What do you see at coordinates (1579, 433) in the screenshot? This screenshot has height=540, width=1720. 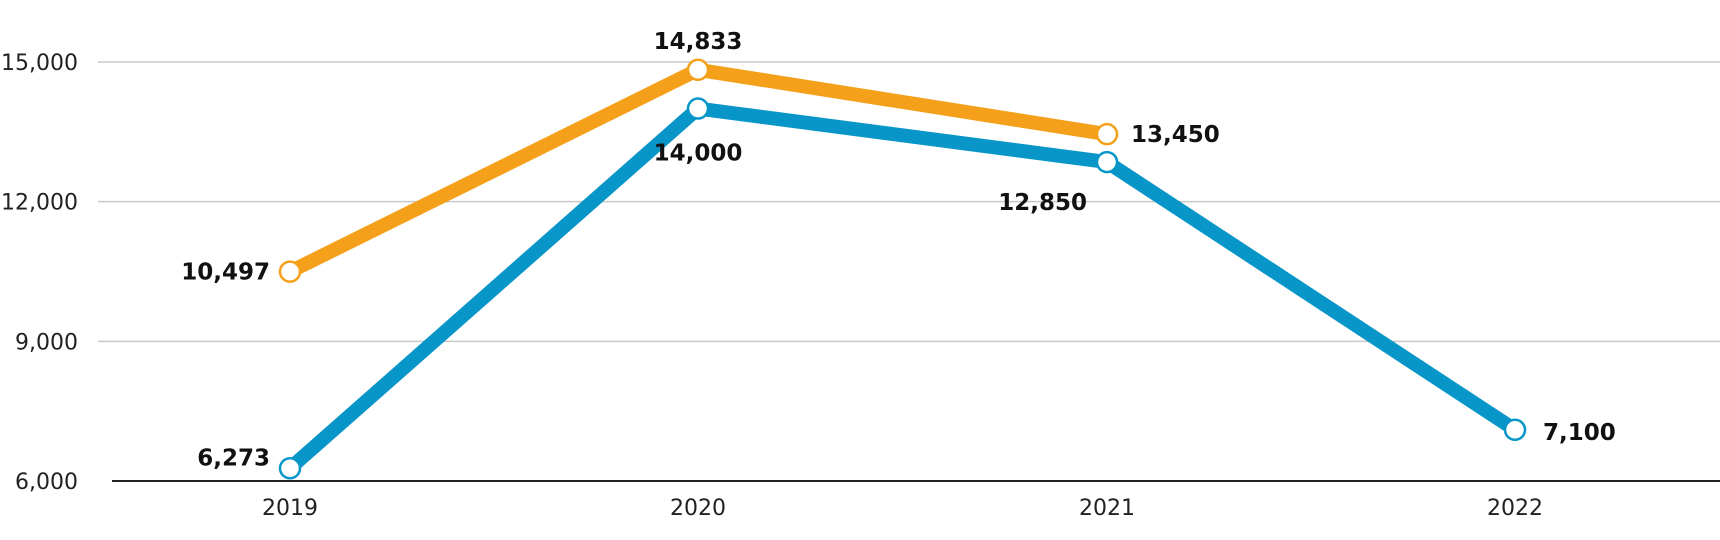 I see `data-label: 7,100` at bounding box center [1579, 433].